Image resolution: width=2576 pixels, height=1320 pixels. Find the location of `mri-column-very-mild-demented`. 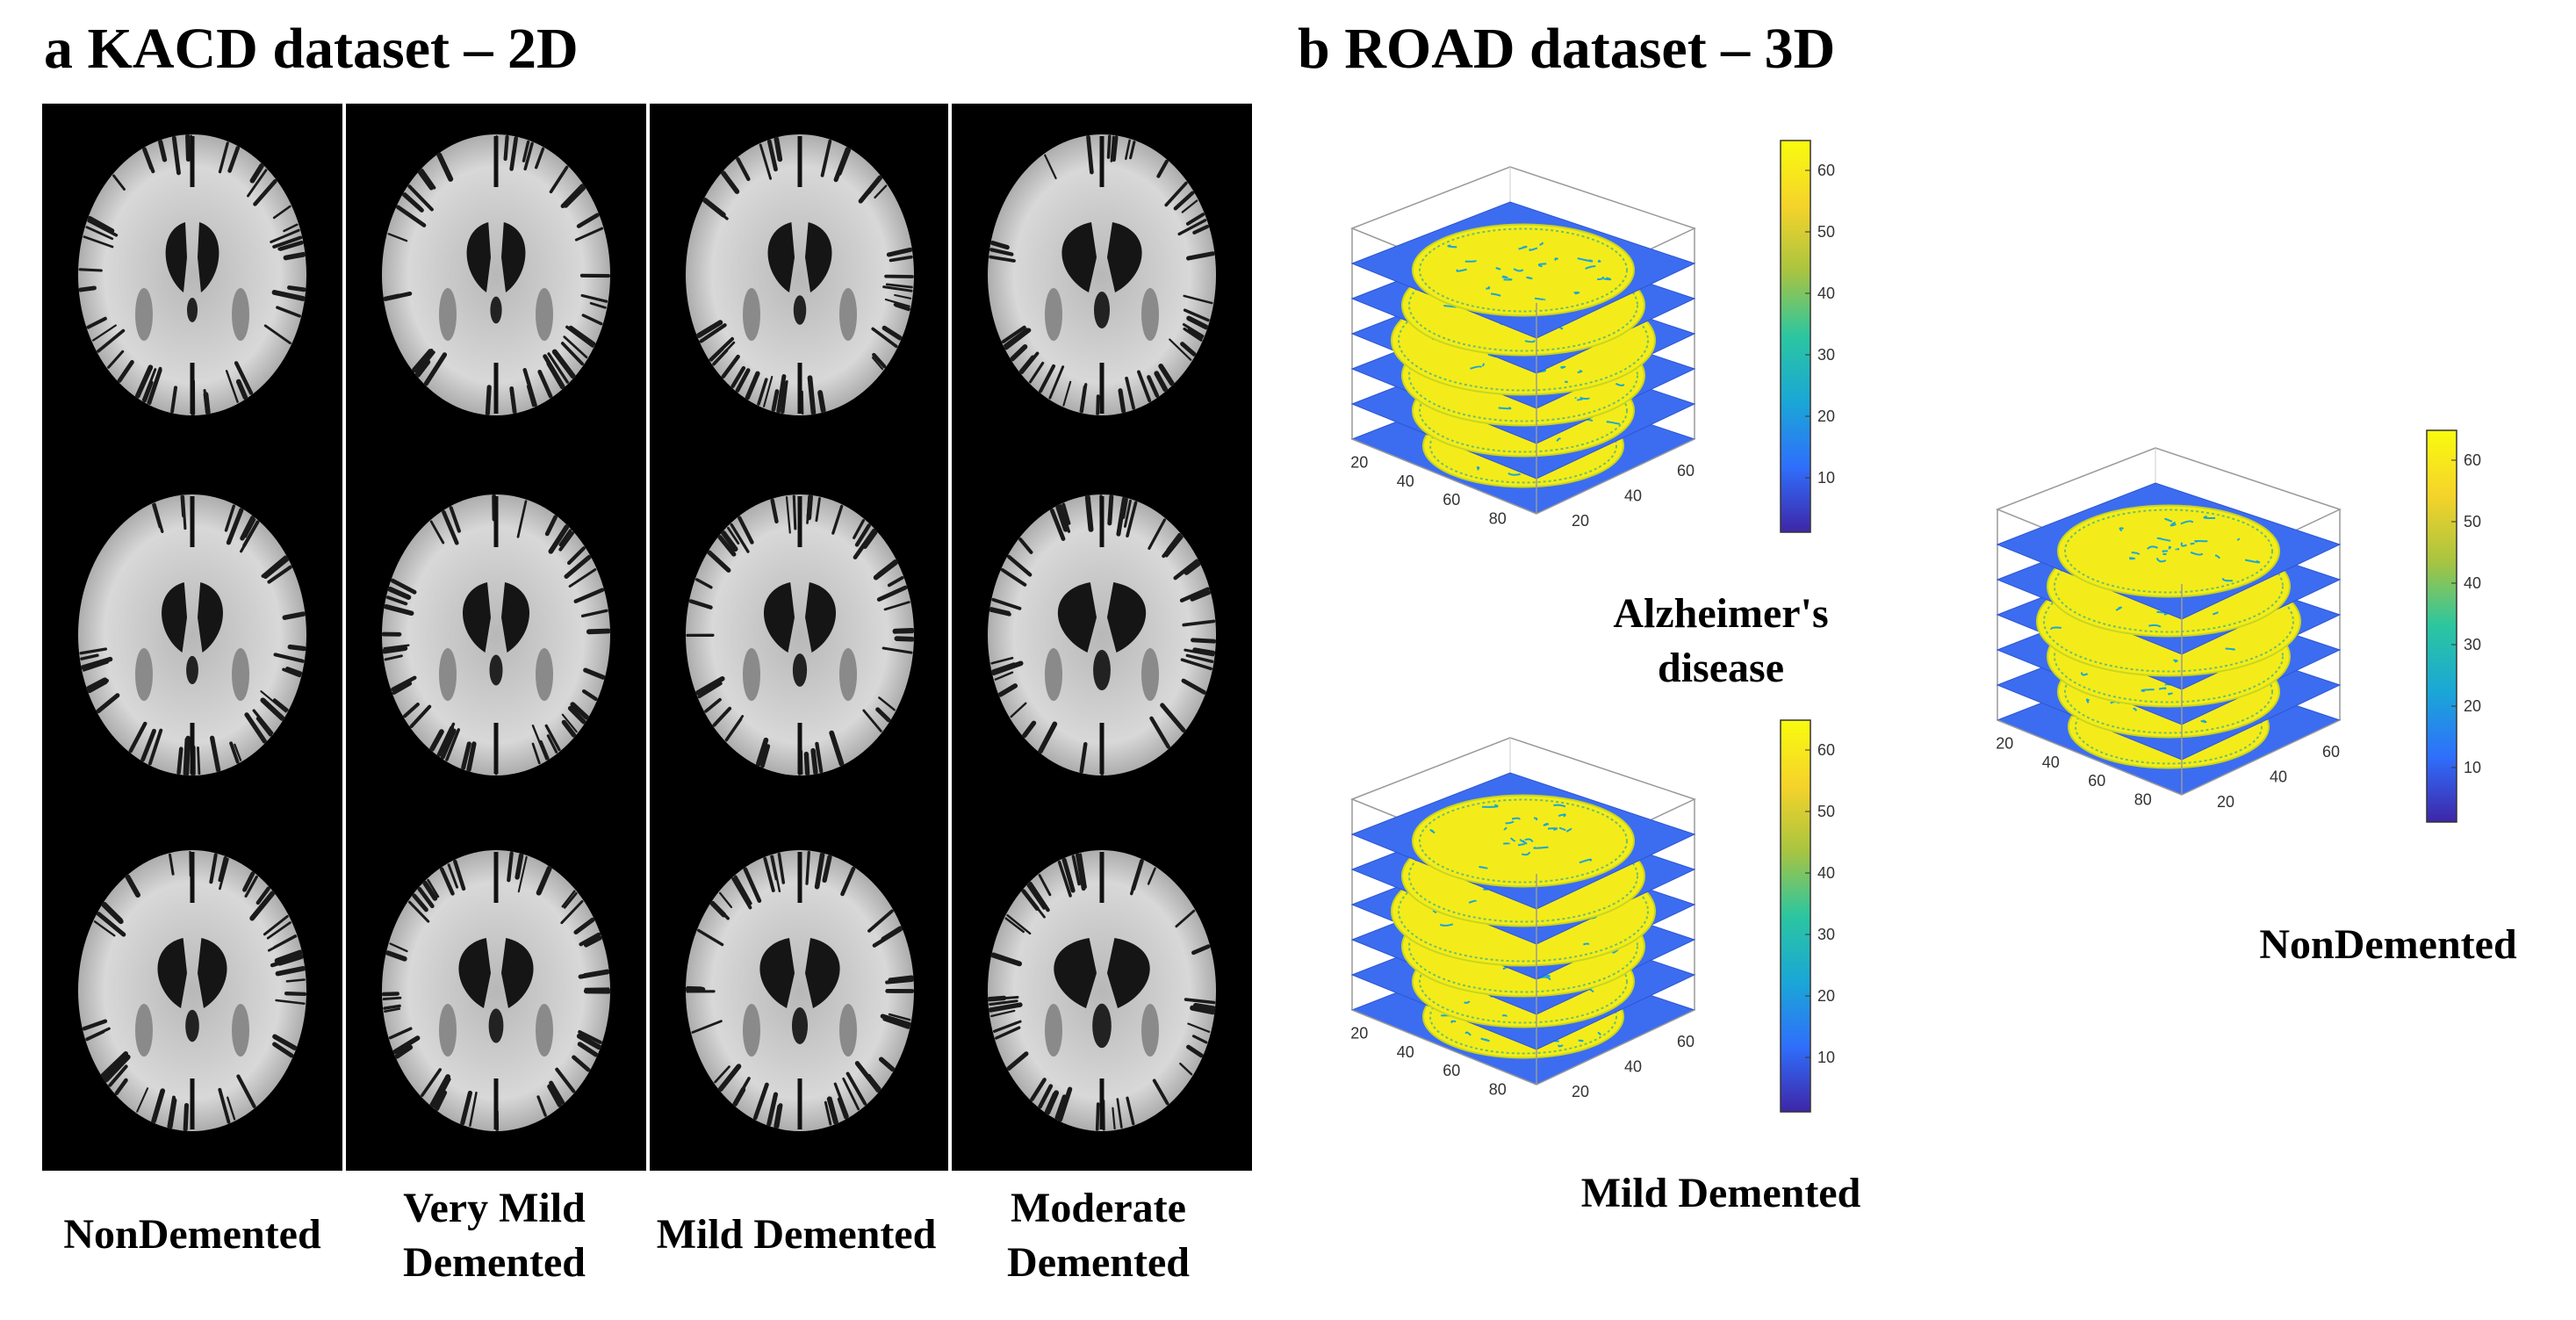

mri-column-very-mild-demented is located at coordinates (496, 637).